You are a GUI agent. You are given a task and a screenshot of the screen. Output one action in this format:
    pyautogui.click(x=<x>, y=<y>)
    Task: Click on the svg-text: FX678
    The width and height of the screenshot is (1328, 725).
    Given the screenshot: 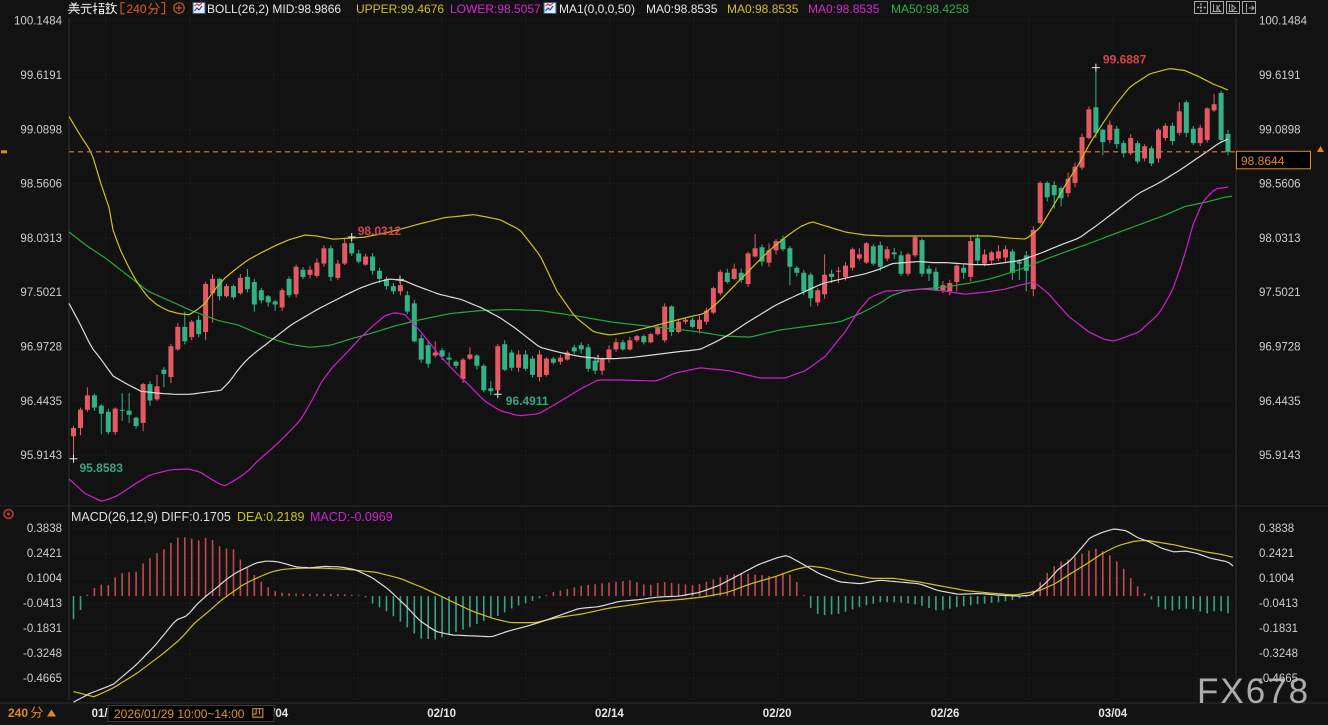 What is the action you would take?
    pyautogui.click(x=1253, y=691)
    